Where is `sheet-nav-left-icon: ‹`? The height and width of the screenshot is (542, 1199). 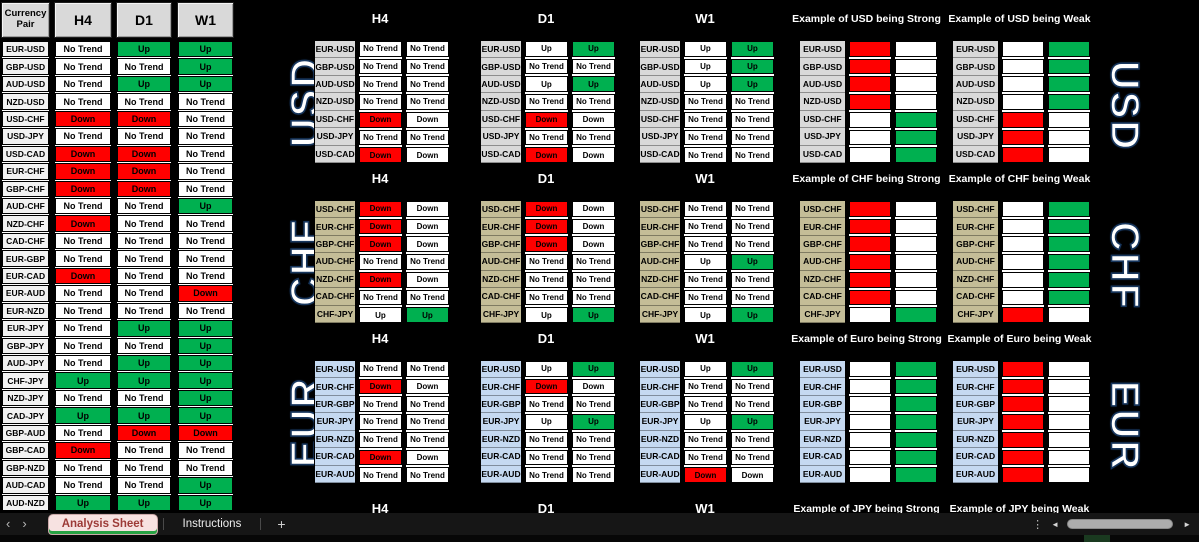
sheet-nav-left-icon: ‹ is located at coordinates (8, 523).